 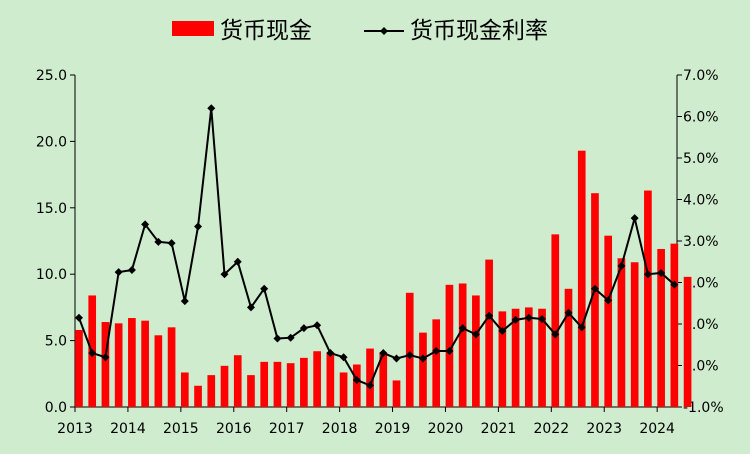 What do you see at coordinates (384, 31) in the screenshot?
I see `legend-swatch-marker` at bounding box center [384, 31].